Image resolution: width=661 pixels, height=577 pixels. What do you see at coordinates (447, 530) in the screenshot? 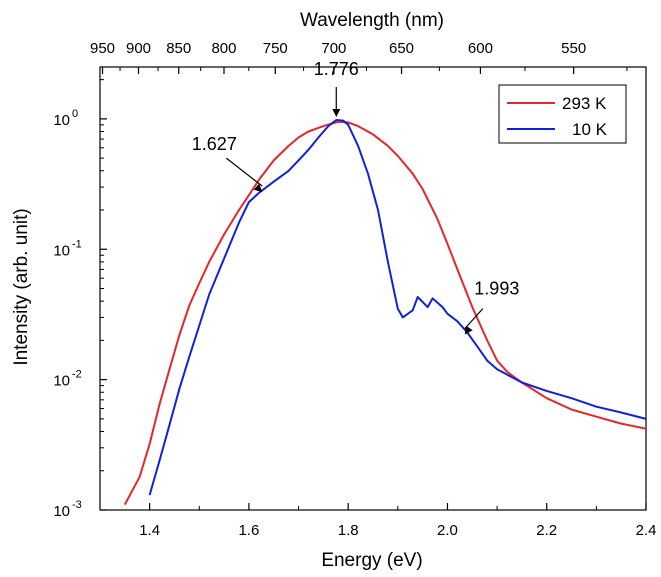
I see `x-tick-label: 2.0` at bounding box center [447, 530].